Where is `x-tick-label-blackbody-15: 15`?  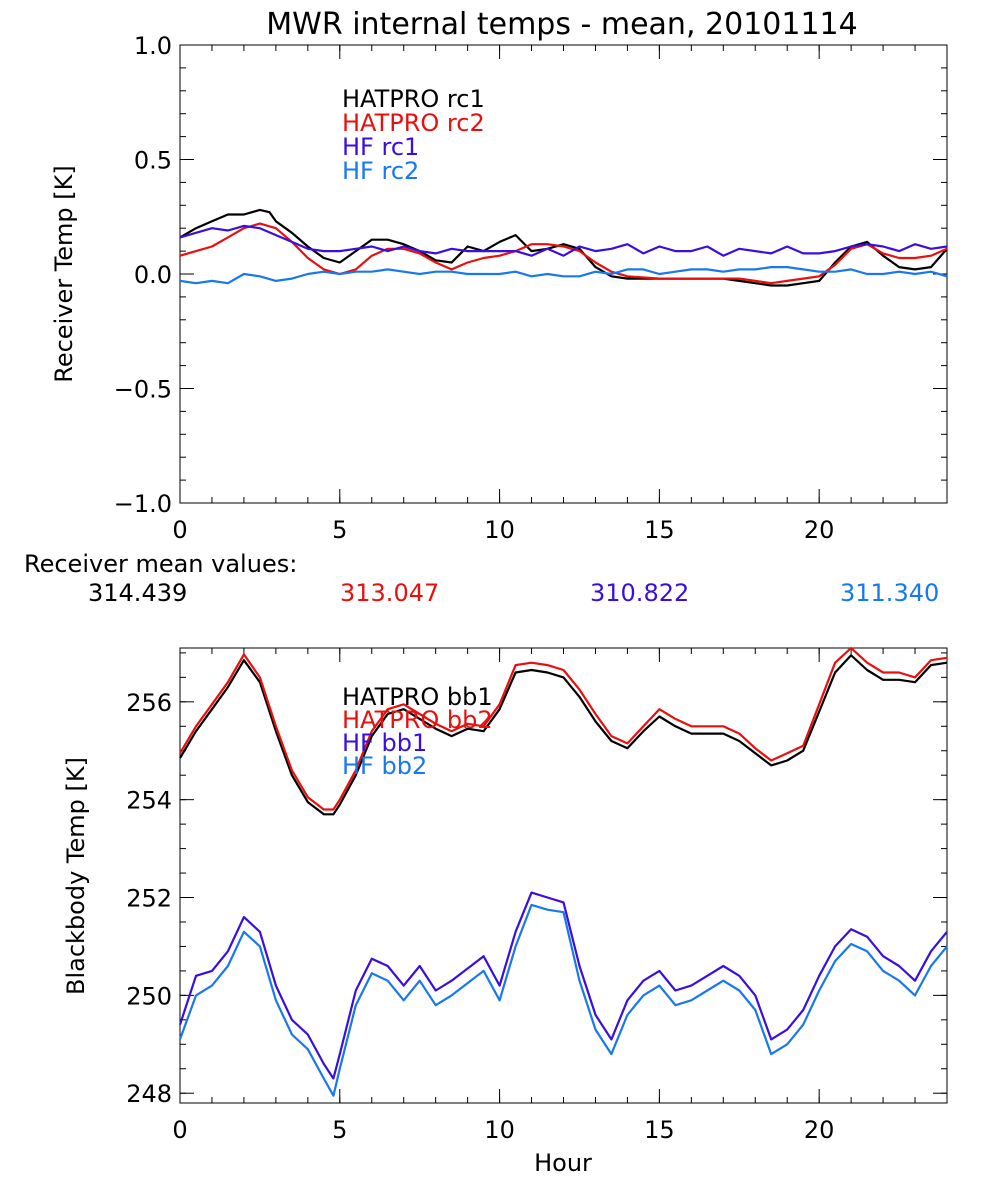
x-tick-label-blackbody-15: 15 is located at coordinates (659, 1130).